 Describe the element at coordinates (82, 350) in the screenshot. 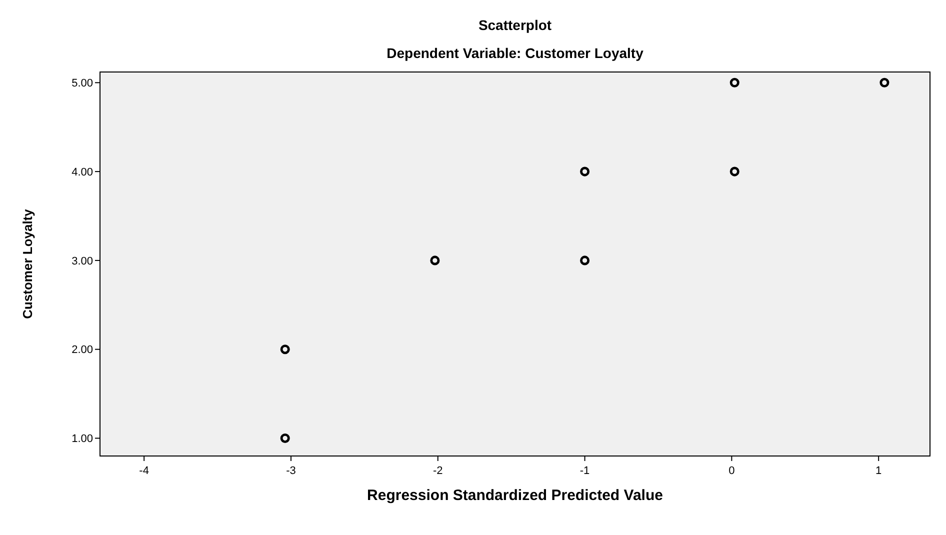

I see `y-tick-label: 2.00` at that location.